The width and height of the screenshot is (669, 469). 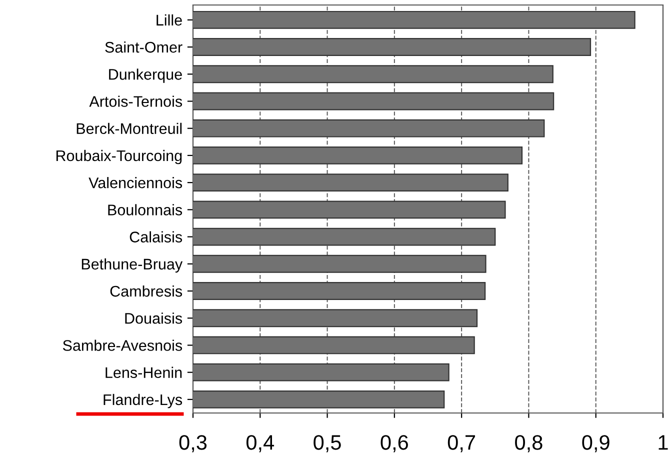 I want to click on y-tick-label: Sambre-Avesnois, so click(x=122, y=345).